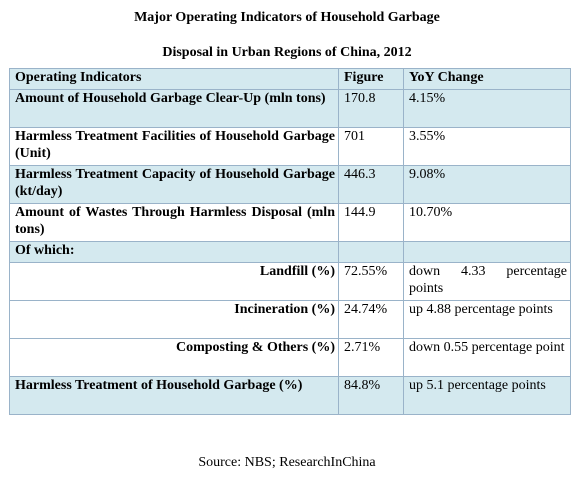  Describe the element at coordinates (174, 319) in the screenshot. I see `row-label: Incineration (%)` at that location.